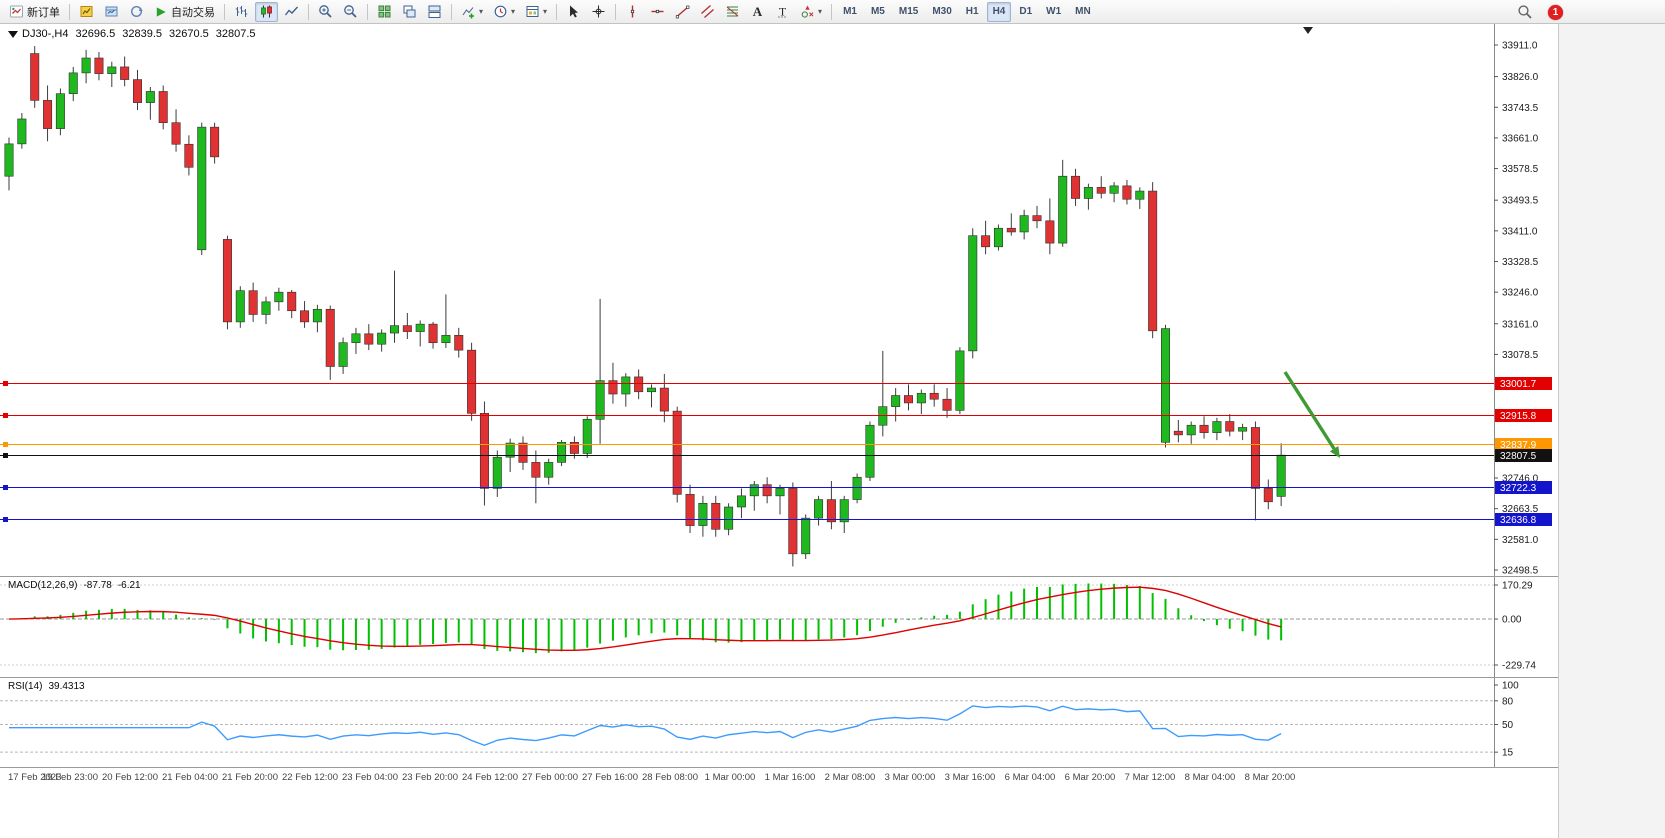 The image size is (1665, 838). I want to click on chart-title: DJ30-,H4 32696.5 32839.5 32670.5 32807.5, so click(139, 34).